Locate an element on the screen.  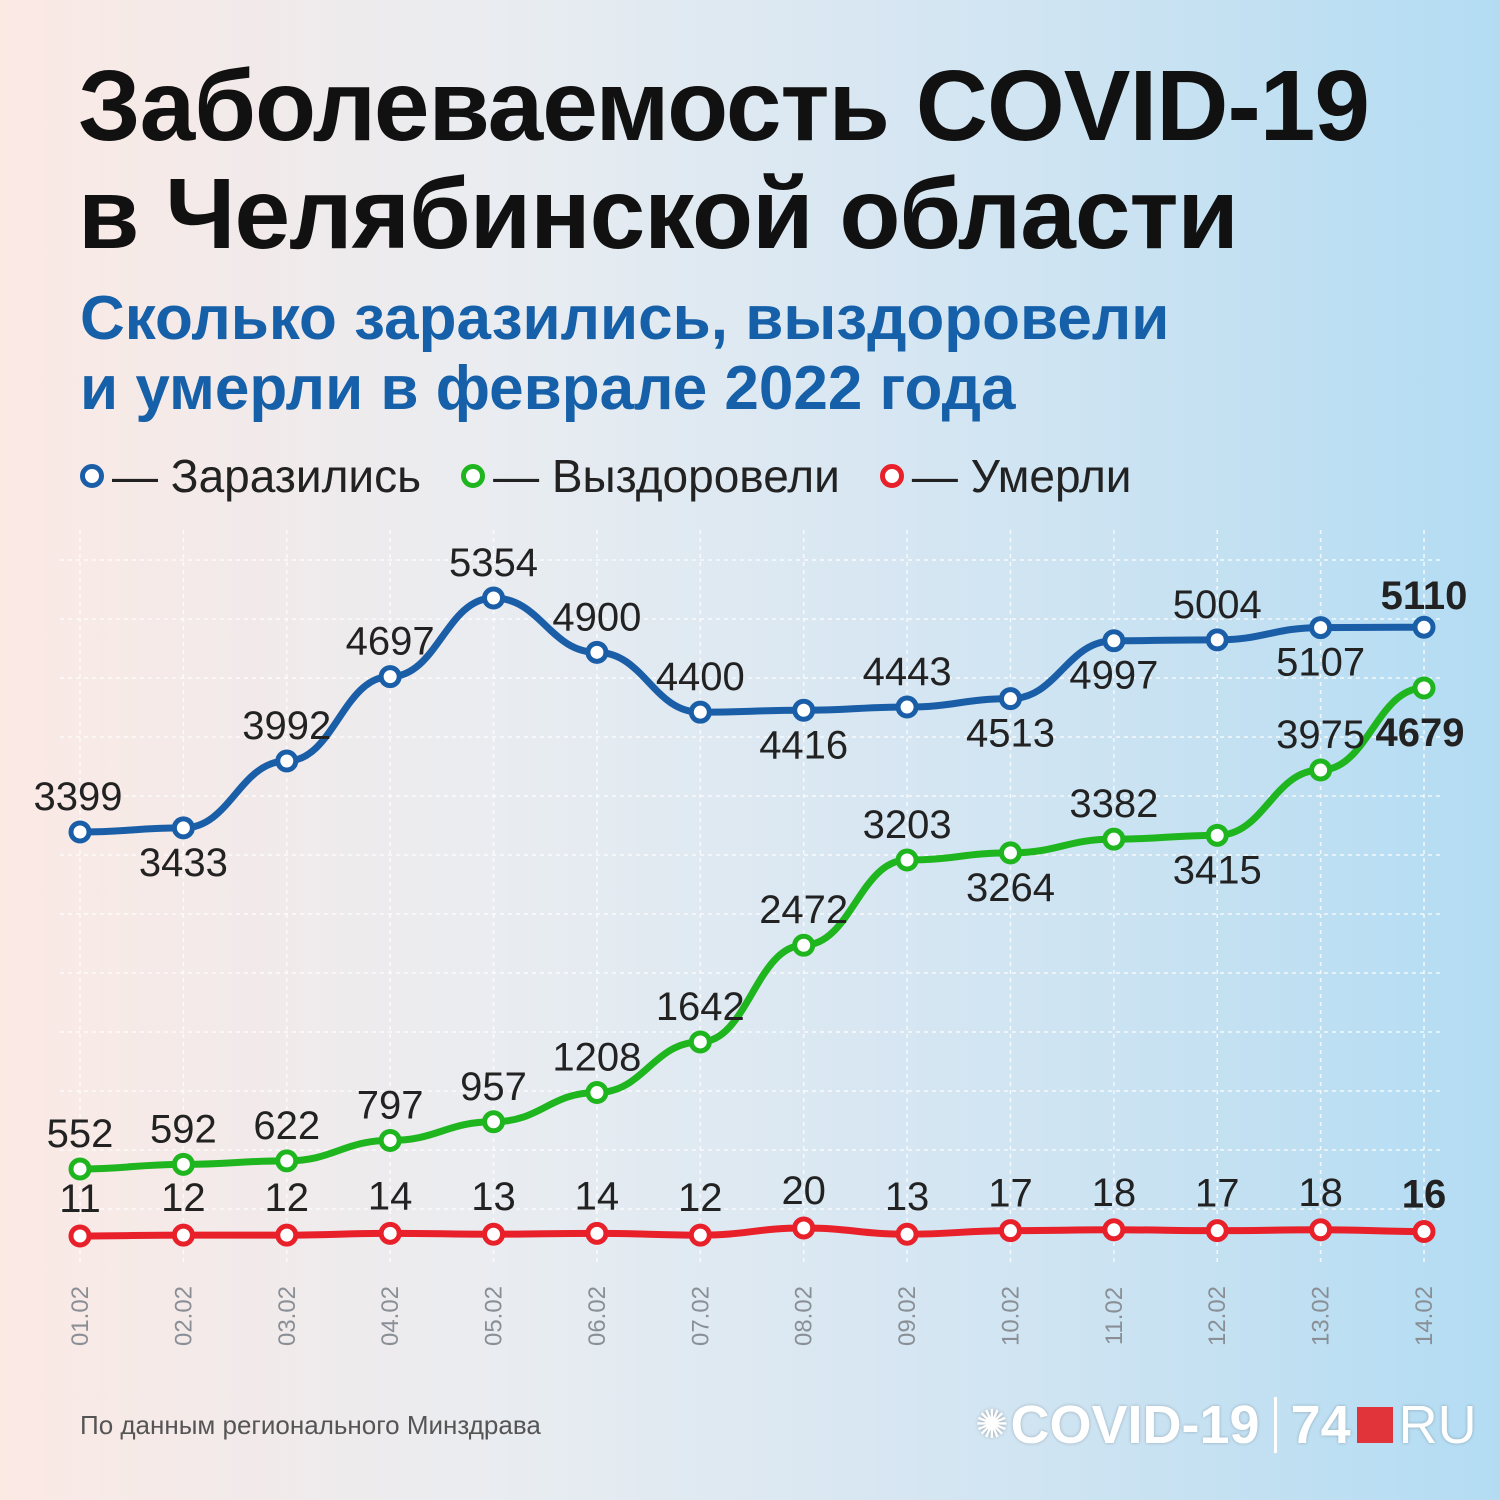
x-tick-label: 02.02 is located at coordinates (183, 1316).